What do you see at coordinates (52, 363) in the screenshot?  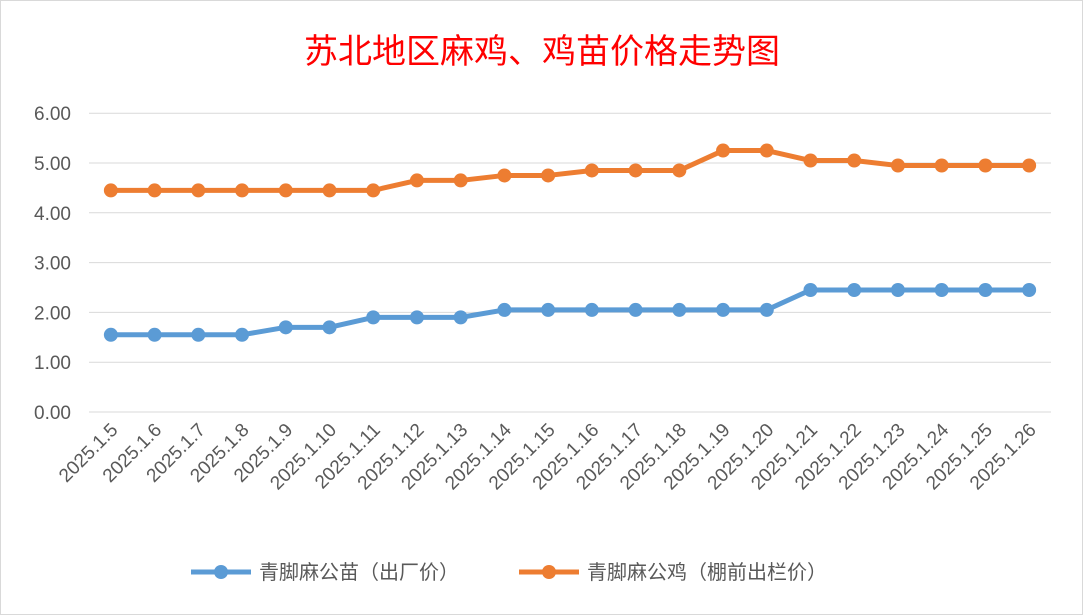 I see `y-tick-label: 1.00` at bounding box center [52, 363].